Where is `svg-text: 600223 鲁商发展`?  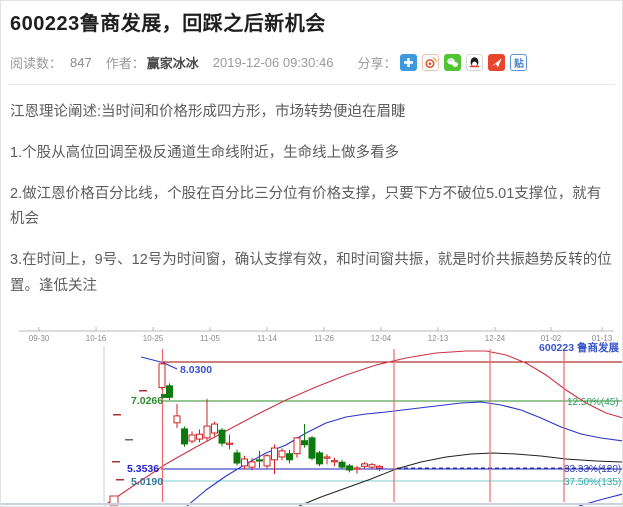 svg-text: 600223 鲁商发展 is located at coordinates (579, 347).